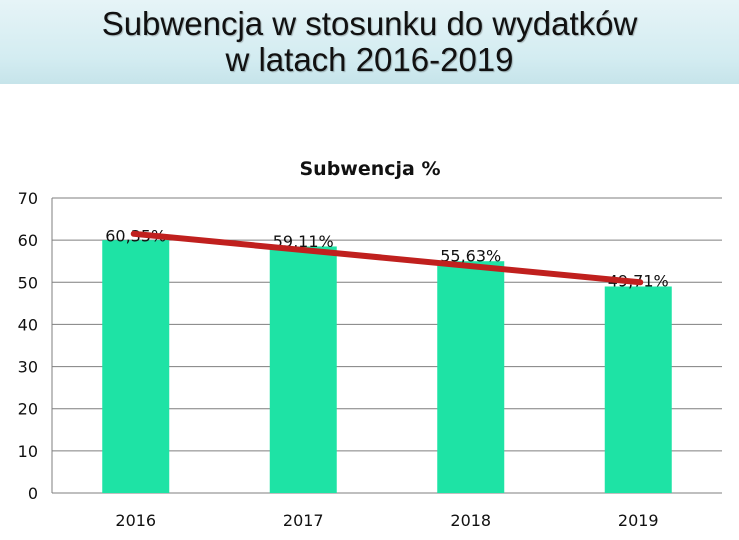 This screenshot has width=739, height=540. What do you see at coordinates (369, 169) in the screenshot?
I see `chart-title: Subwencja %` at bounding box center [369, 169].